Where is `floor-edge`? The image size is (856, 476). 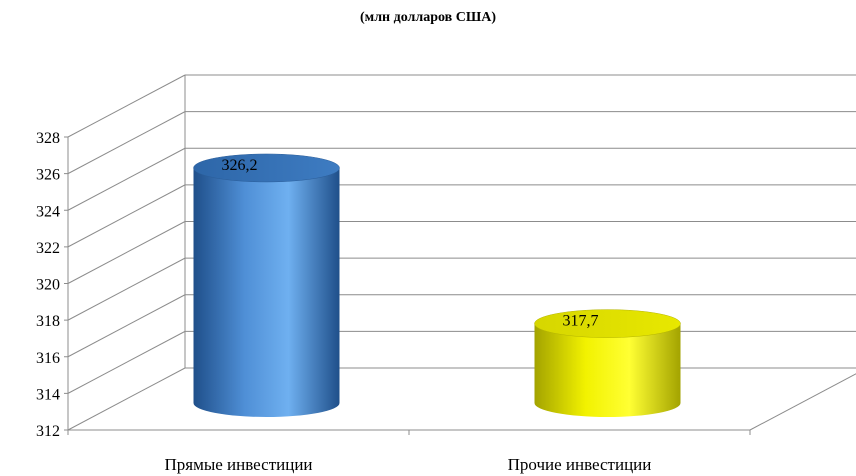
floor-edge is located at coordinates (802, 402).